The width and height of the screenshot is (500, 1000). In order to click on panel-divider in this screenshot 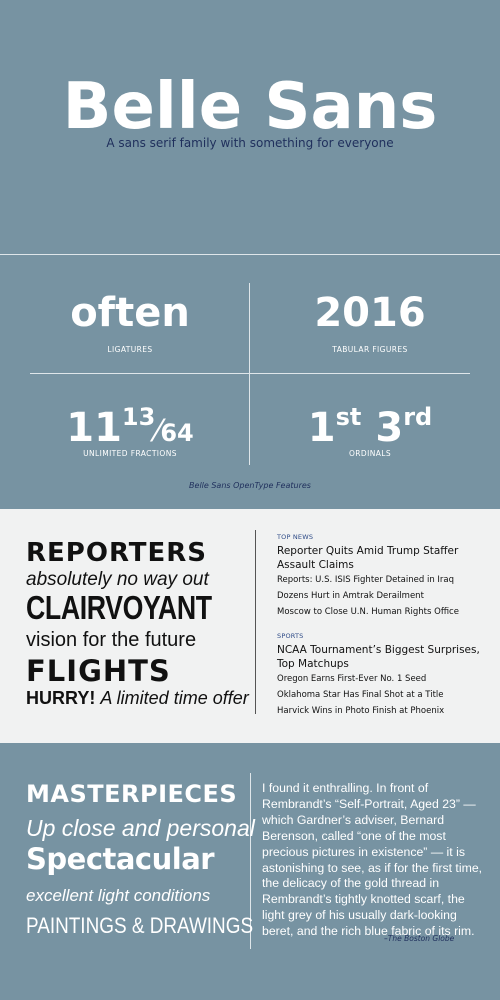, I will do `click(255, 622)`.